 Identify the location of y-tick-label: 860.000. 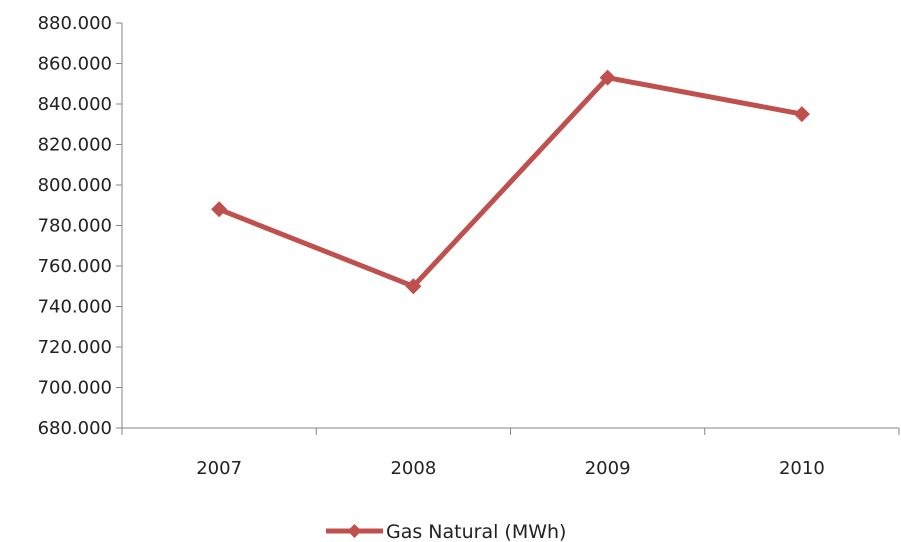
(75, 64).